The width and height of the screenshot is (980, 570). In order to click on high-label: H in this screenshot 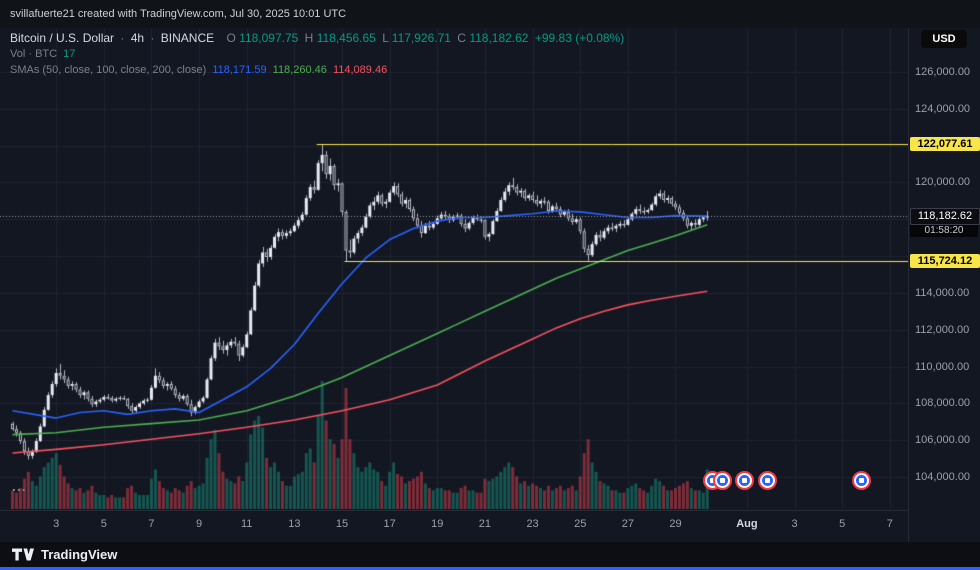, I will do `click(309, 38)`.